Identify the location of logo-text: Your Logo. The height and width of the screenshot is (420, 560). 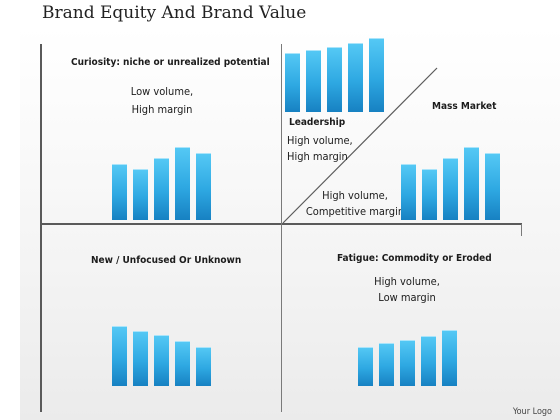
(532, 412).